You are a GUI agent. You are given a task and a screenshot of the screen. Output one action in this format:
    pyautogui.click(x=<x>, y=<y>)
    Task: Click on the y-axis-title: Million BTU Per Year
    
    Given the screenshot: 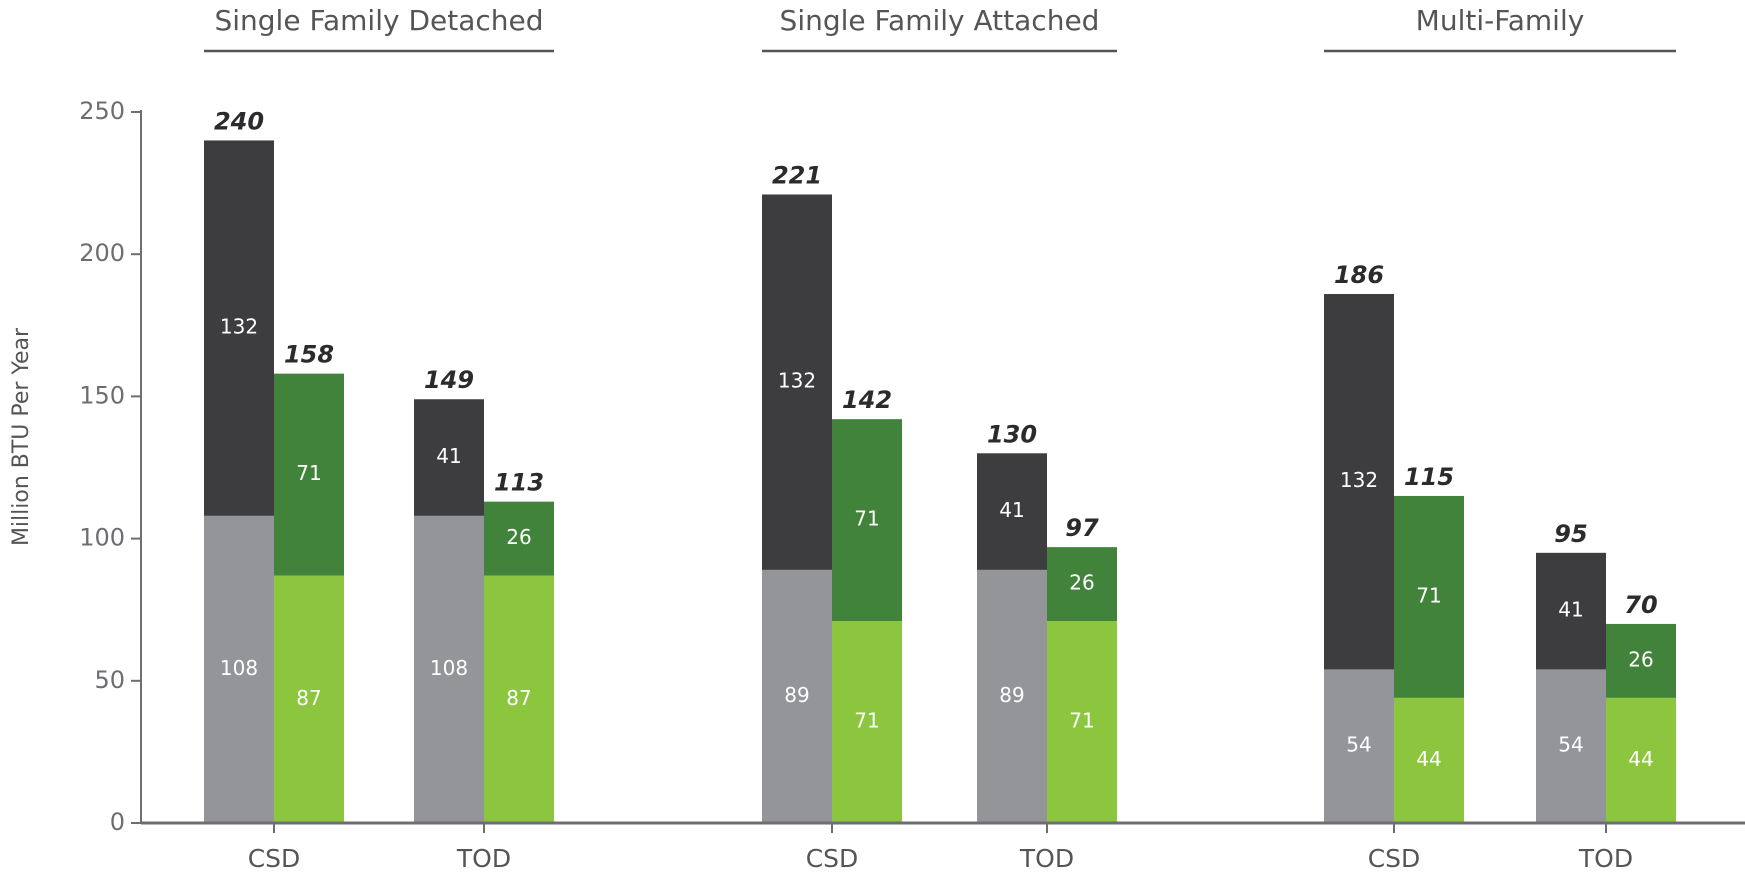 What is the action you would take?
    pyautogui.click(x=21, y=436)
    